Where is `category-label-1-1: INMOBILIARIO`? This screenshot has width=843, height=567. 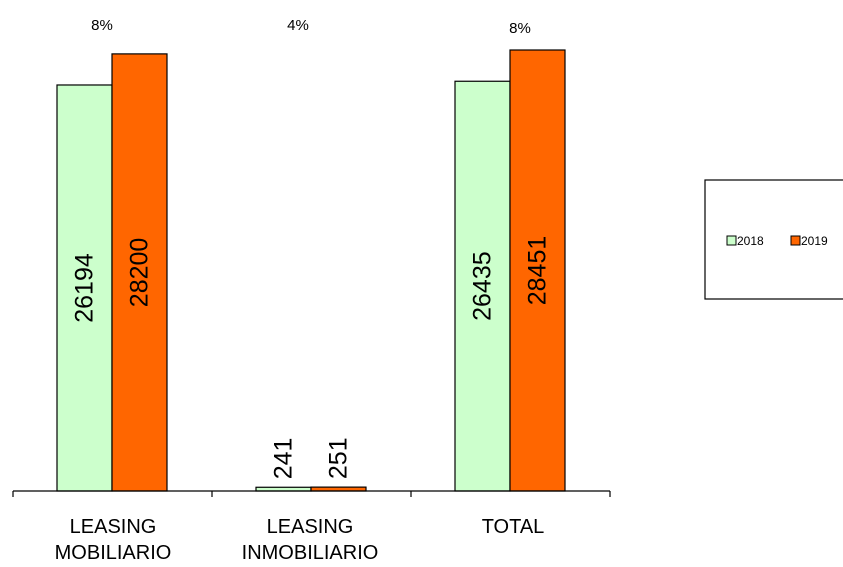 category-label-1-1: INMOBILIARIO is located at coordinates (310, 553).